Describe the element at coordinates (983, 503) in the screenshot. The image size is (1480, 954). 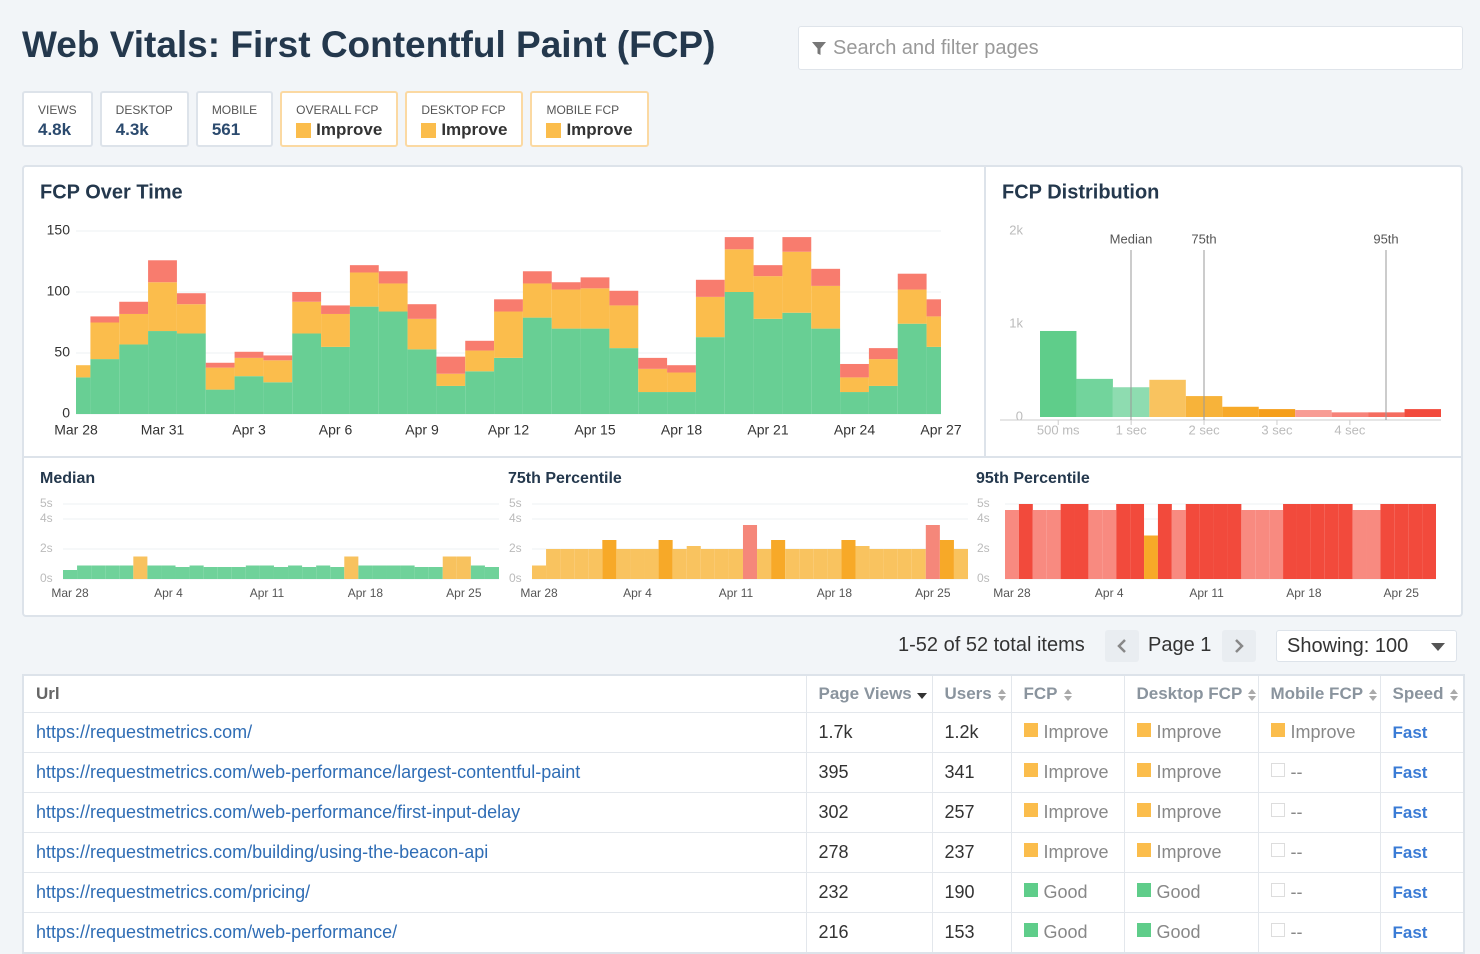
I see `y-tick-label: 5s` at that location.